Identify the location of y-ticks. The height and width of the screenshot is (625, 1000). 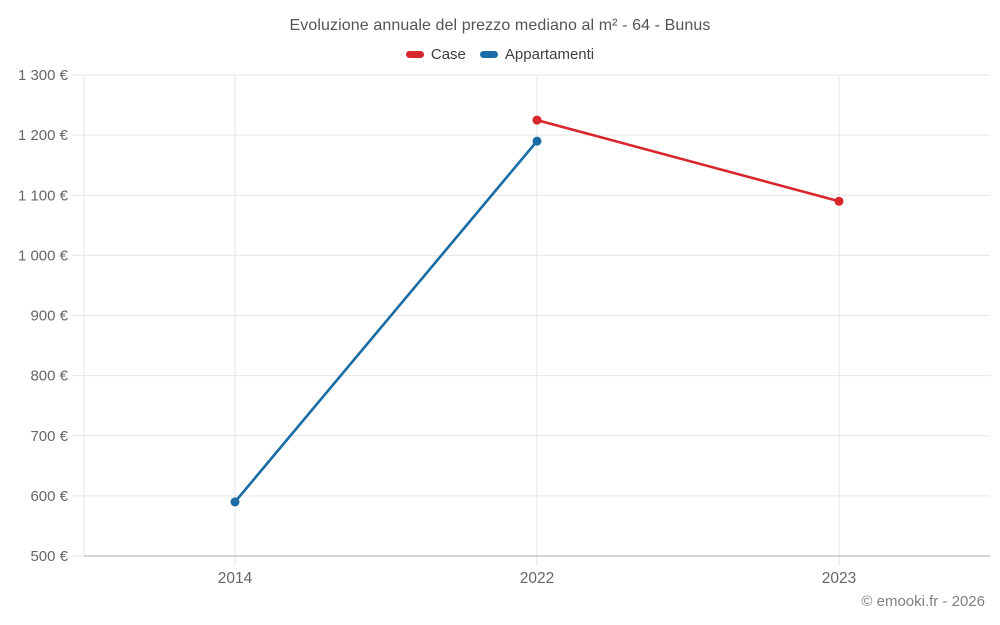
(78, 315).